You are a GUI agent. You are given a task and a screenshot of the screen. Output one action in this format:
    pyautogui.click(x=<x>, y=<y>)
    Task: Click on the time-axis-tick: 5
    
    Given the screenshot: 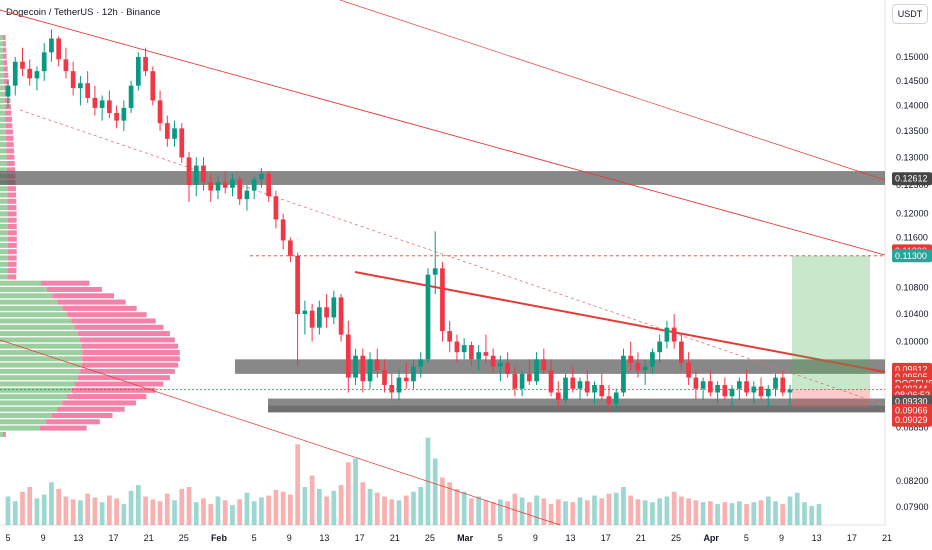 What is the action you would take?
    pyautogui.click(x=254, y=538)
    